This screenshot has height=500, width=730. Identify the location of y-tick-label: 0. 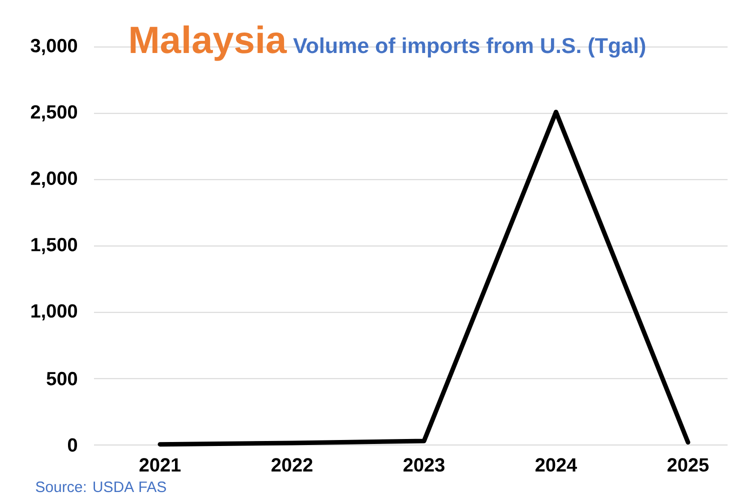
(73, 445).